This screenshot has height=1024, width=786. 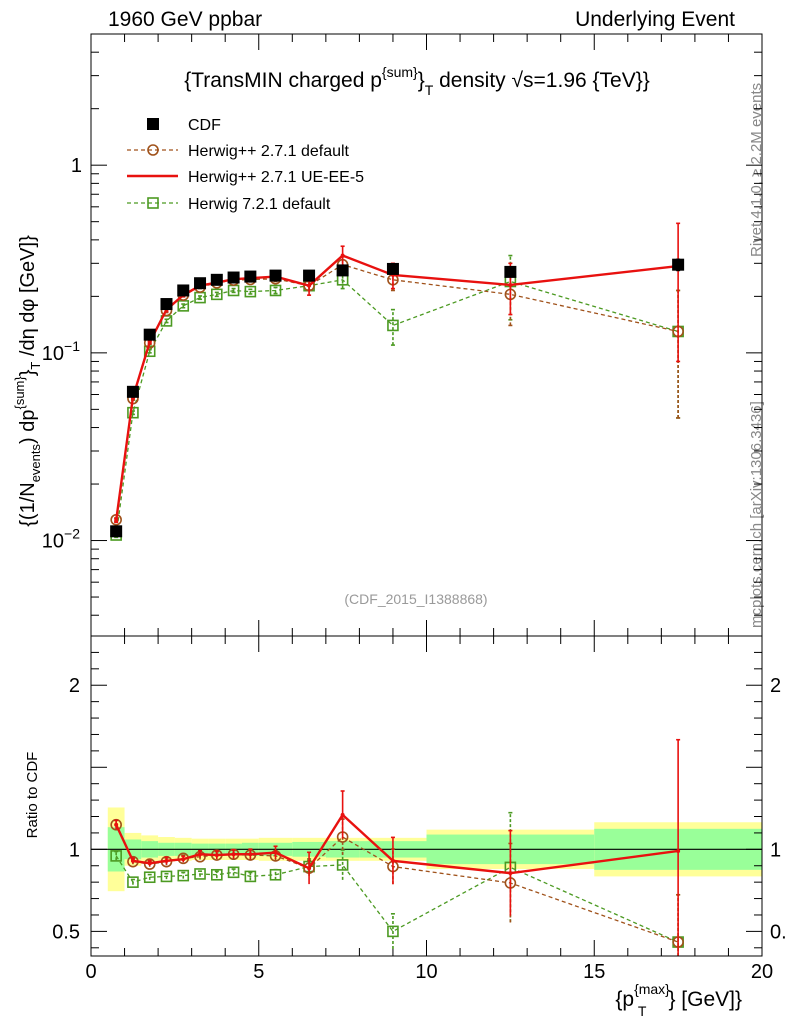 What do you see at coordinates (259, 204) in the screenshot?
I see `legend-label-herwig721: Herwig 7.2.1 default` at bounding box center [259, 204].